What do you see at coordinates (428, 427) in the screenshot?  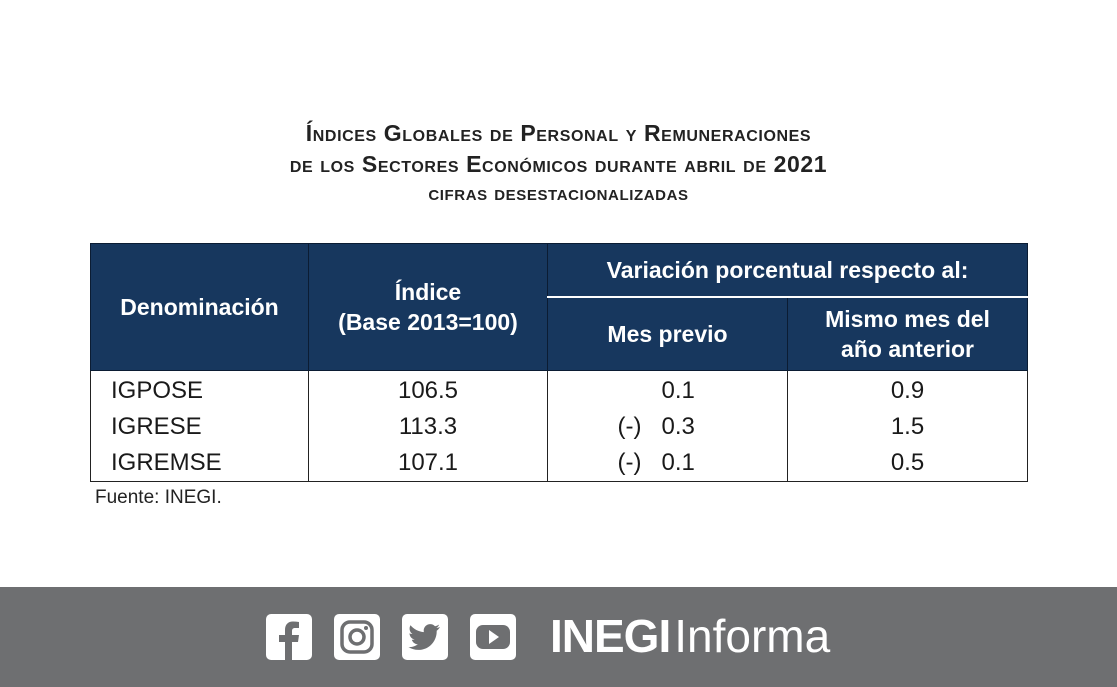 I see `row-indice: 113.3` at bounding box center [428, 427].